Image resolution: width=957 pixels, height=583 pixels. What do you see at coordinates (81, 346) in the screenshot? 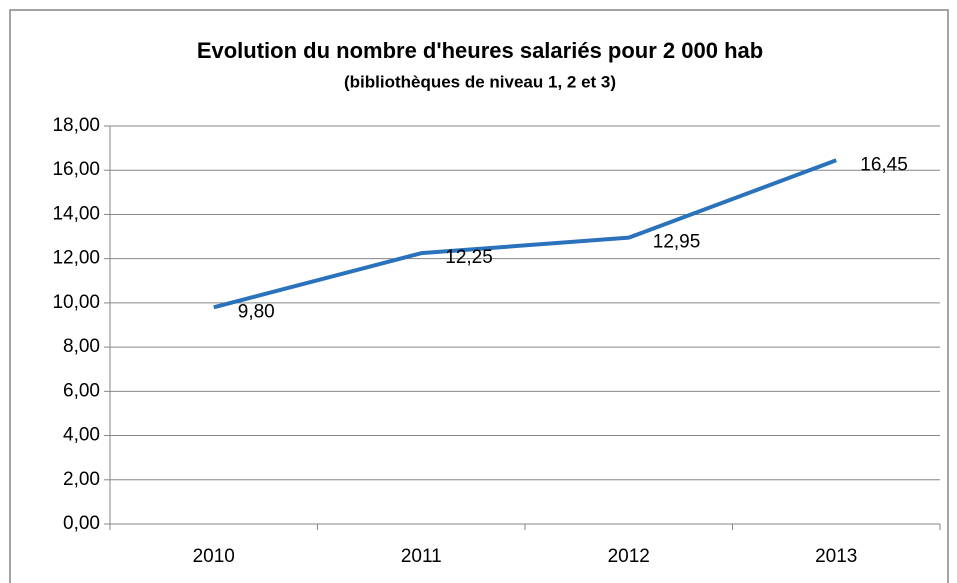
I see `y-tick-label: 8,00` at bounding box center [81, 346].